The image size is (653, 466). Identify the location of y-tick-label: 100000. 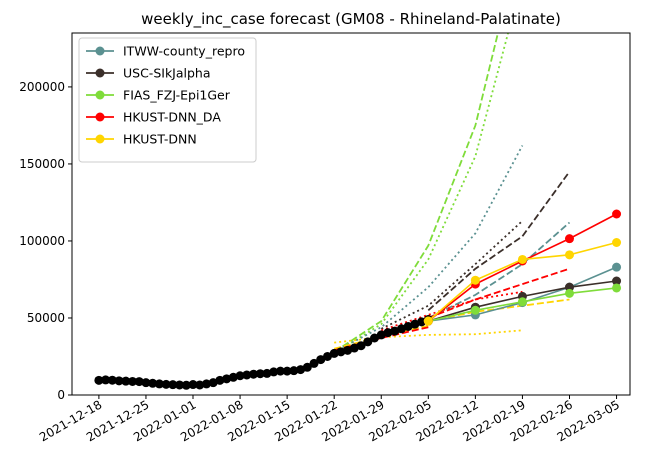
(42, 241).